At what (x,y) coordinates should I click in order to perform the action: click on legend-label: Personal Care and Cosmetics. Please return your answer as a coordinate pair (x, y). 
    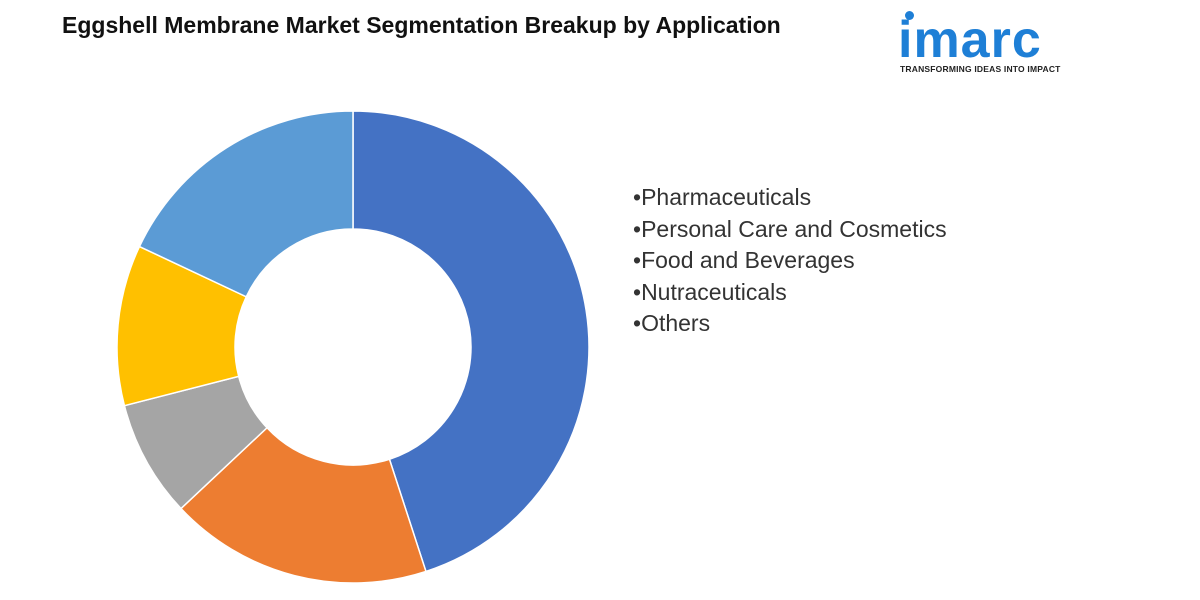
    Looking at the image, I should click on (794, 228).